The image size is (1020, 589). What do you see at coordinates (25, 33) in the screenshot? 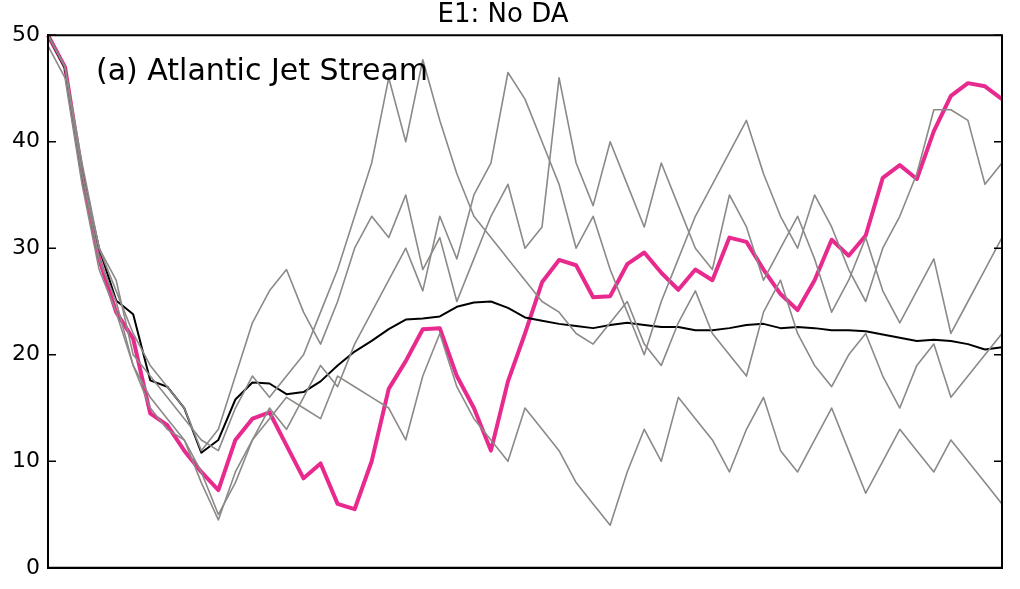
I see `y-tick-label: 50` at bounding box center [25, 33].